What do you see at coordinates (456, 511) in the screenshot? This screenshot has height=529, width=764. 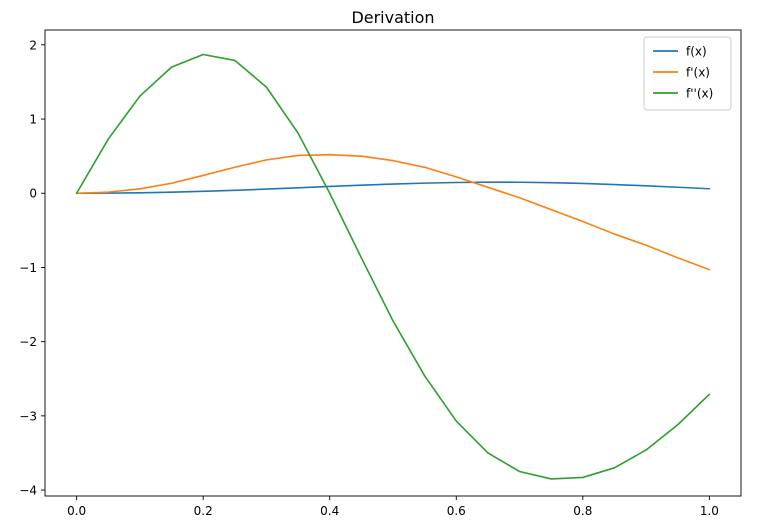 I see `x-tick-label: 0.6` at bounding box center [456, 511].